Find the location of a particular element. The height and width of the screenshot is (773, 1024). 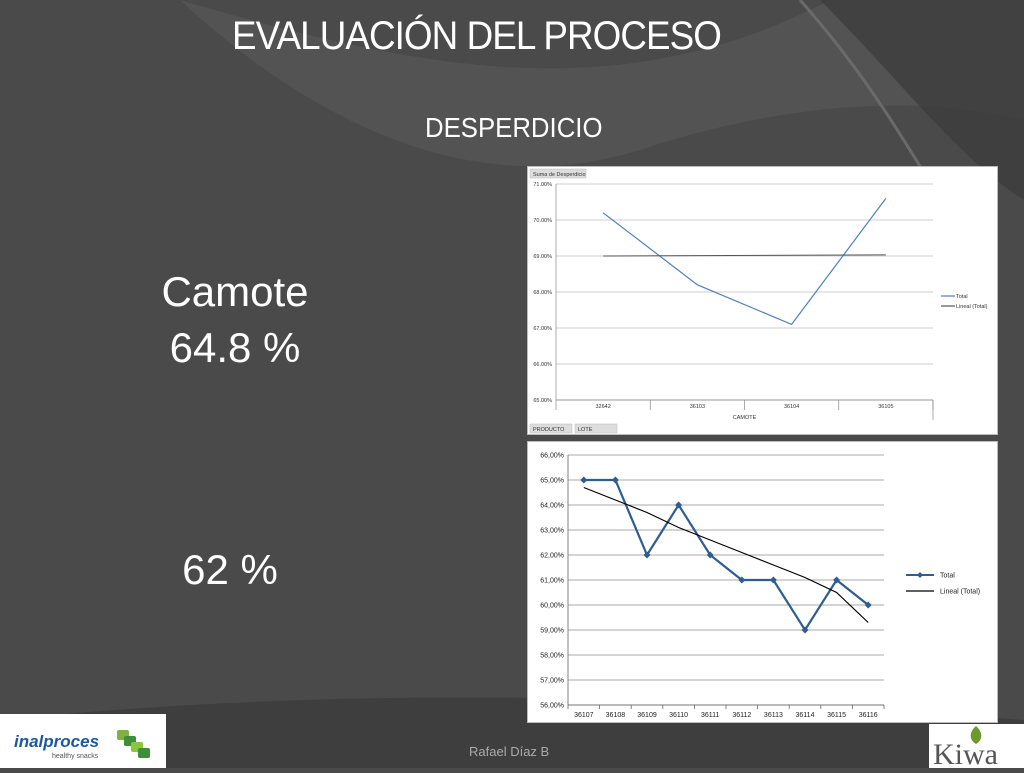

camote-percentage: 64.8 % is located at coordinates (235, 347).